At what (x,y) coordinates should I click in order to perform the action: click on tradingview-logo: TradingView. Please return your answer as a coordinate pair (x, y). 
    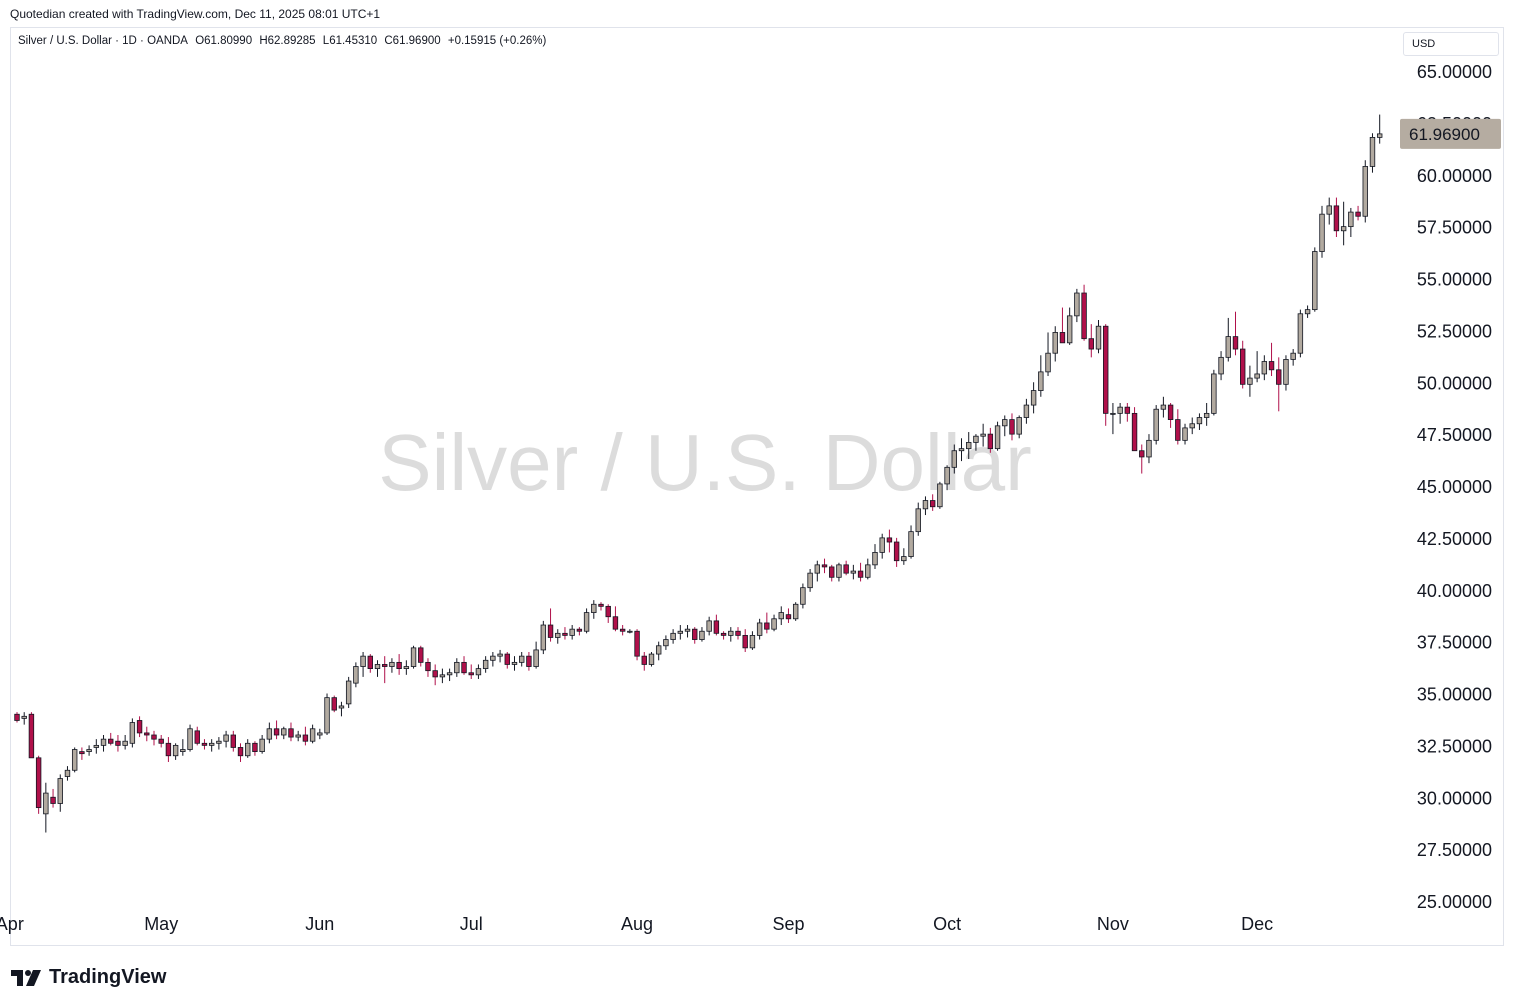
    Looking at the image, I should click on (88, 977).